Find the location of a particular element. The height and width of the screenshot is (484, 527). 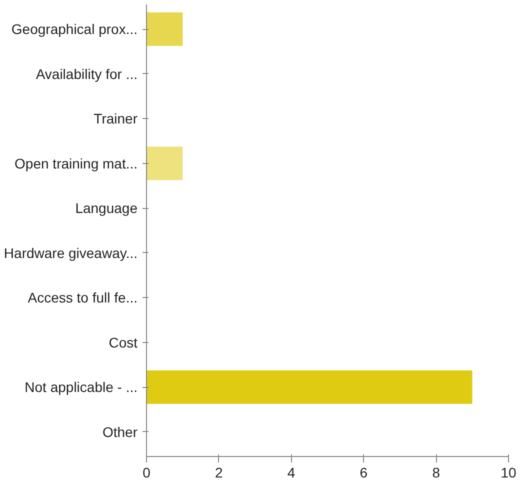

x-tick-label: 4 is located at coordinates (291, 472).